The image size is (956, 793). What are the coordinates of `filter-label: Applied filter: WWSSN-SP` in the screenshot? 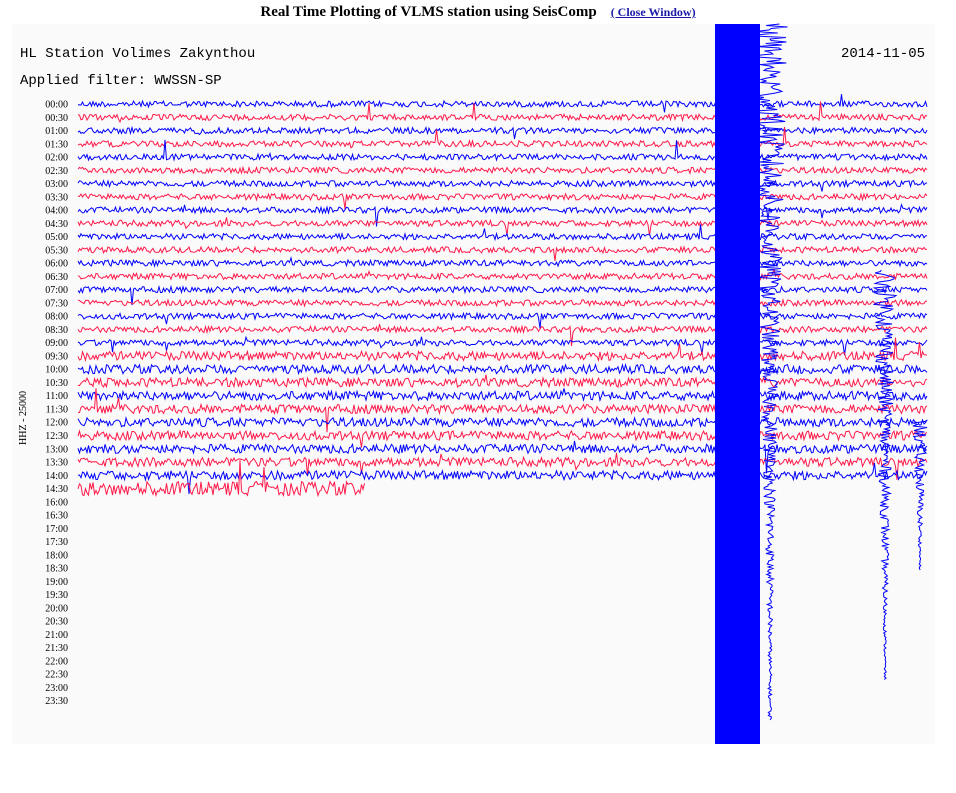 It's located at (121, 81).